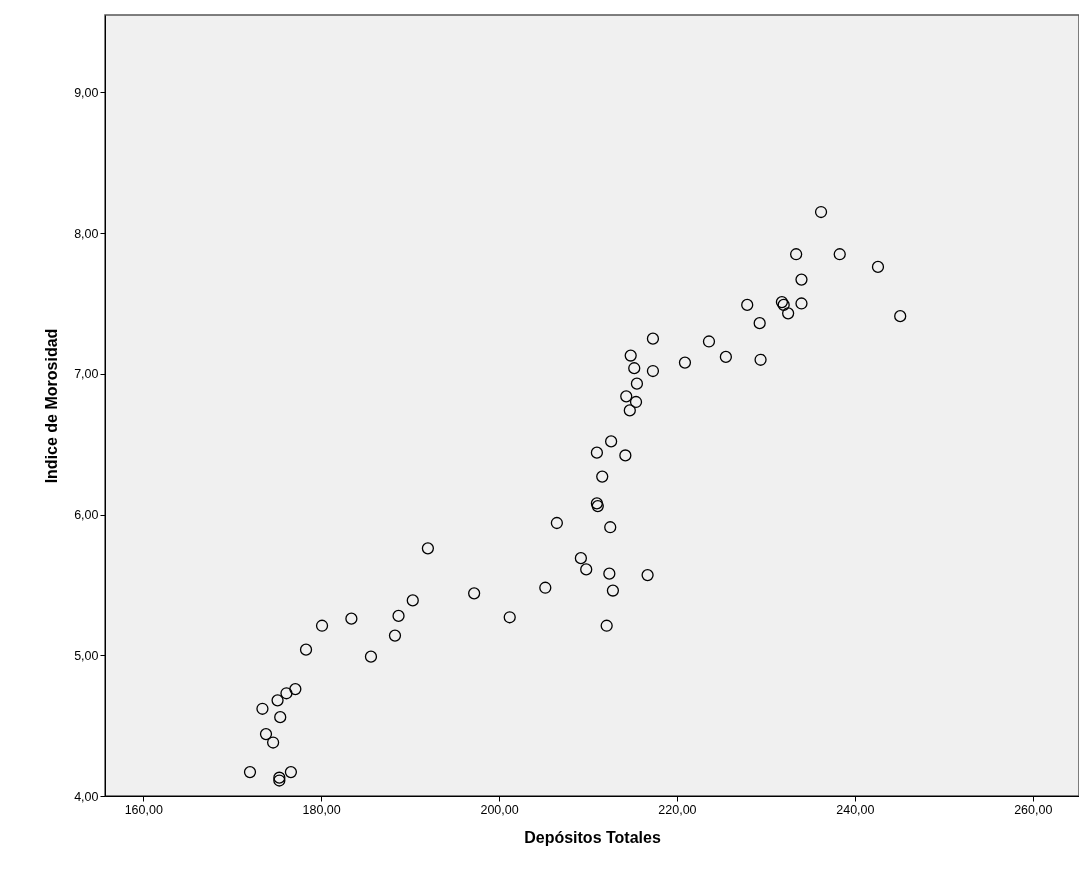  Describe the element at coordinates (52, 406) in the screenshot. I see `y-axis-title: Indice de Morosidad` at that location.